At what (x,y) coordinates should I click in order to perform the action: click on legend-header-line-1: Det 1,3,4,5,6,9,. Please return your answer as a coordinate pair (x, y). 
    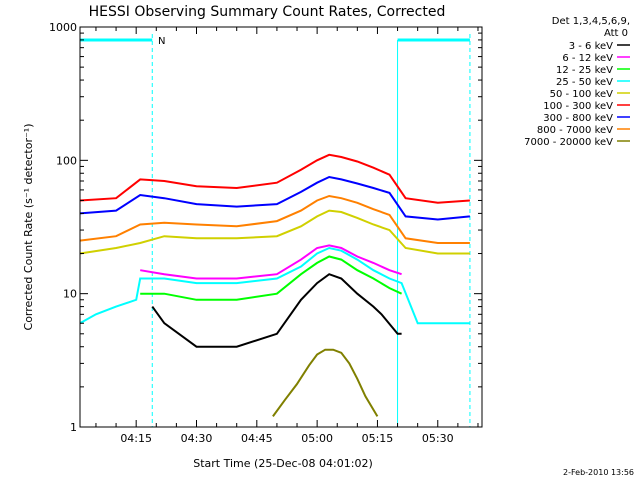
    Looking at the image, I should click on (591, 21).